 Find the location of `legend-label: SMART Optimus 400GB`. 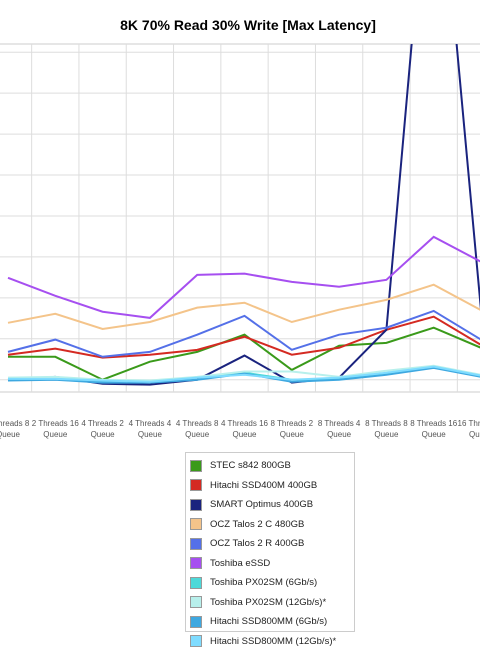

legend-label: SMART Optimus 400GB is located at coordinates (262, 505).